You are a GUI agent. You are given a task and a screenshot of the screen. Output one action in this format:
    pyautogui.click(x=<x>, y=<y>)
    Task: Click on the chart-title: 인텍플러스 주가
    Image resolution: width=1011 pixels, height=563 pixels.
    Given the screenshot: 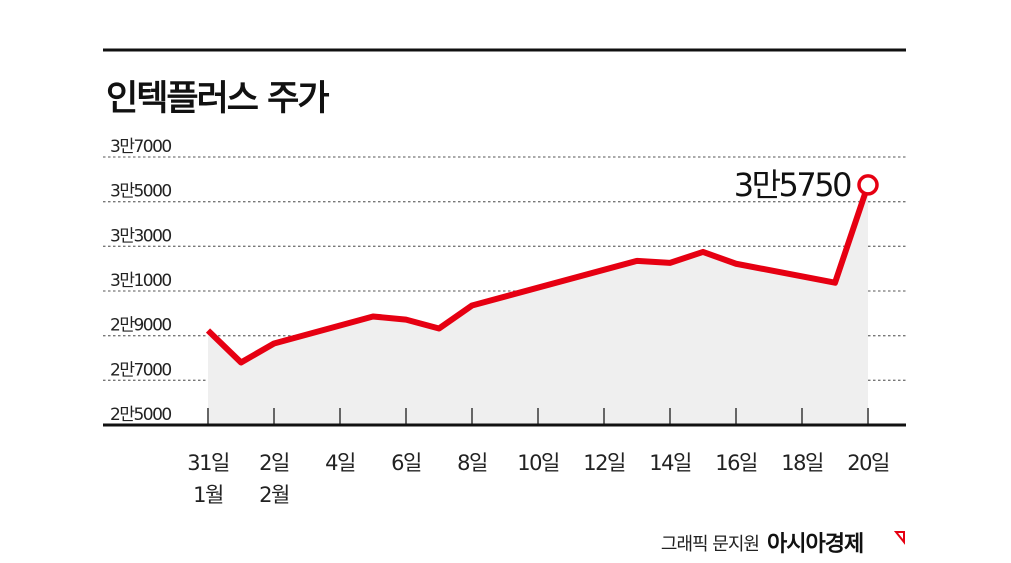 What is the action you would take?
    pyautogui.click(x=217, y=99)
    